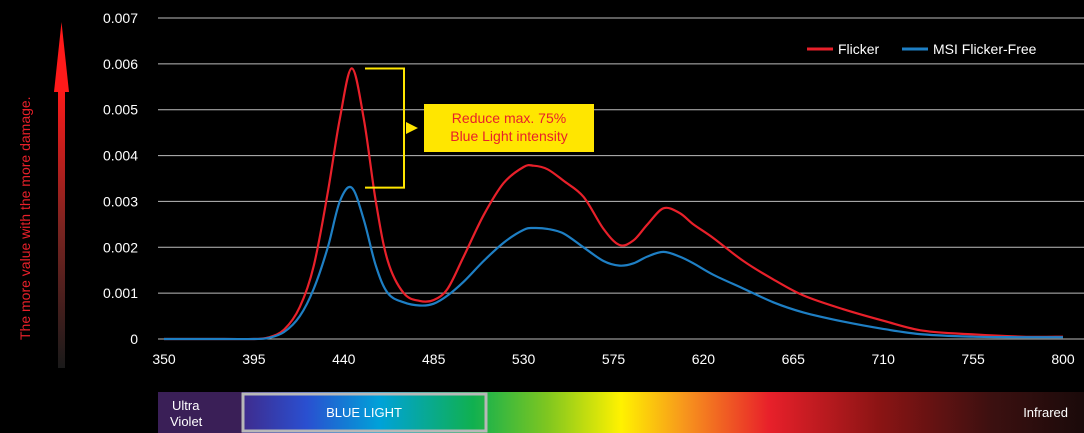 The height and width of the screenshot is (433, 1084). What do you see at coordinates (884, 359) in the screenshot?
I see `x-tick-label: 710` at bounding box center [884, 359].